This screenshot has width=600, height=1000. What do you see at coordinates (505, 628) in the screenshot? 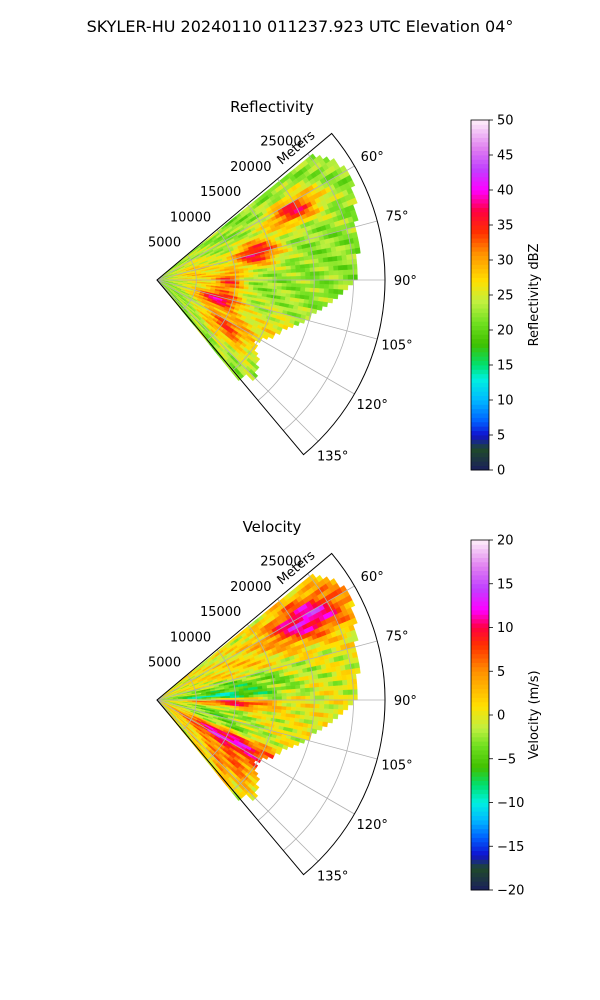
I see `colorbar-tick-label: 10` at bounding box center [505, 628].